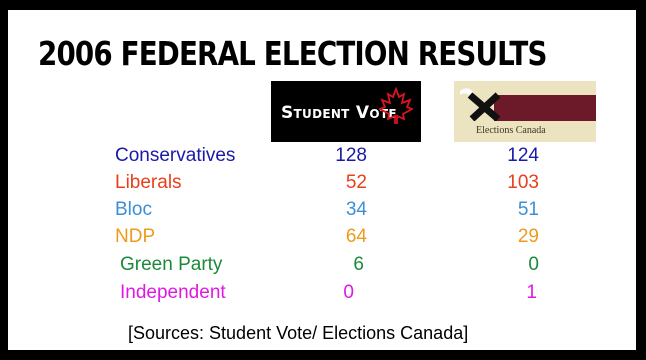 The width and height of the screenshot is (646, 360). What do you see at coordinates (348, 292) in the screenshot?
I see `student-vote-seats: 0` at bounding box center [348, 292].